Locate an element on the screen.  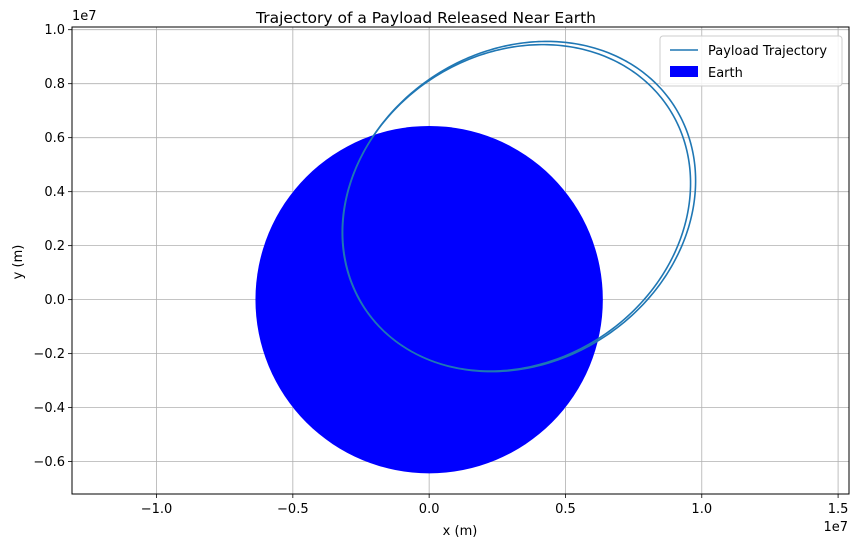
y-axis-label: y (m) is located at coordinates (18, 262).